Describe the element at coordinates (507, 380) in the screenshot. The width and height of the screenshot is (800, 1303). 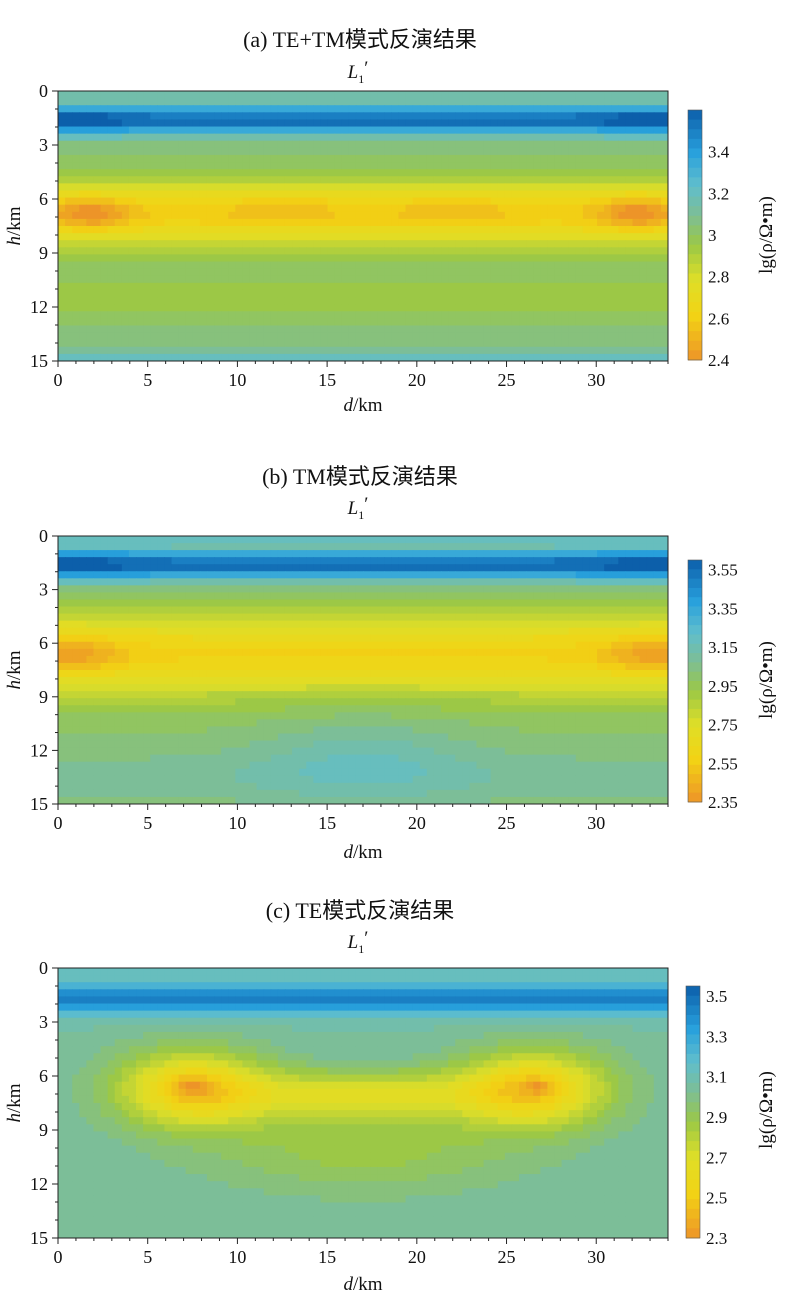
I see `x-tick-label: 25` at that location.